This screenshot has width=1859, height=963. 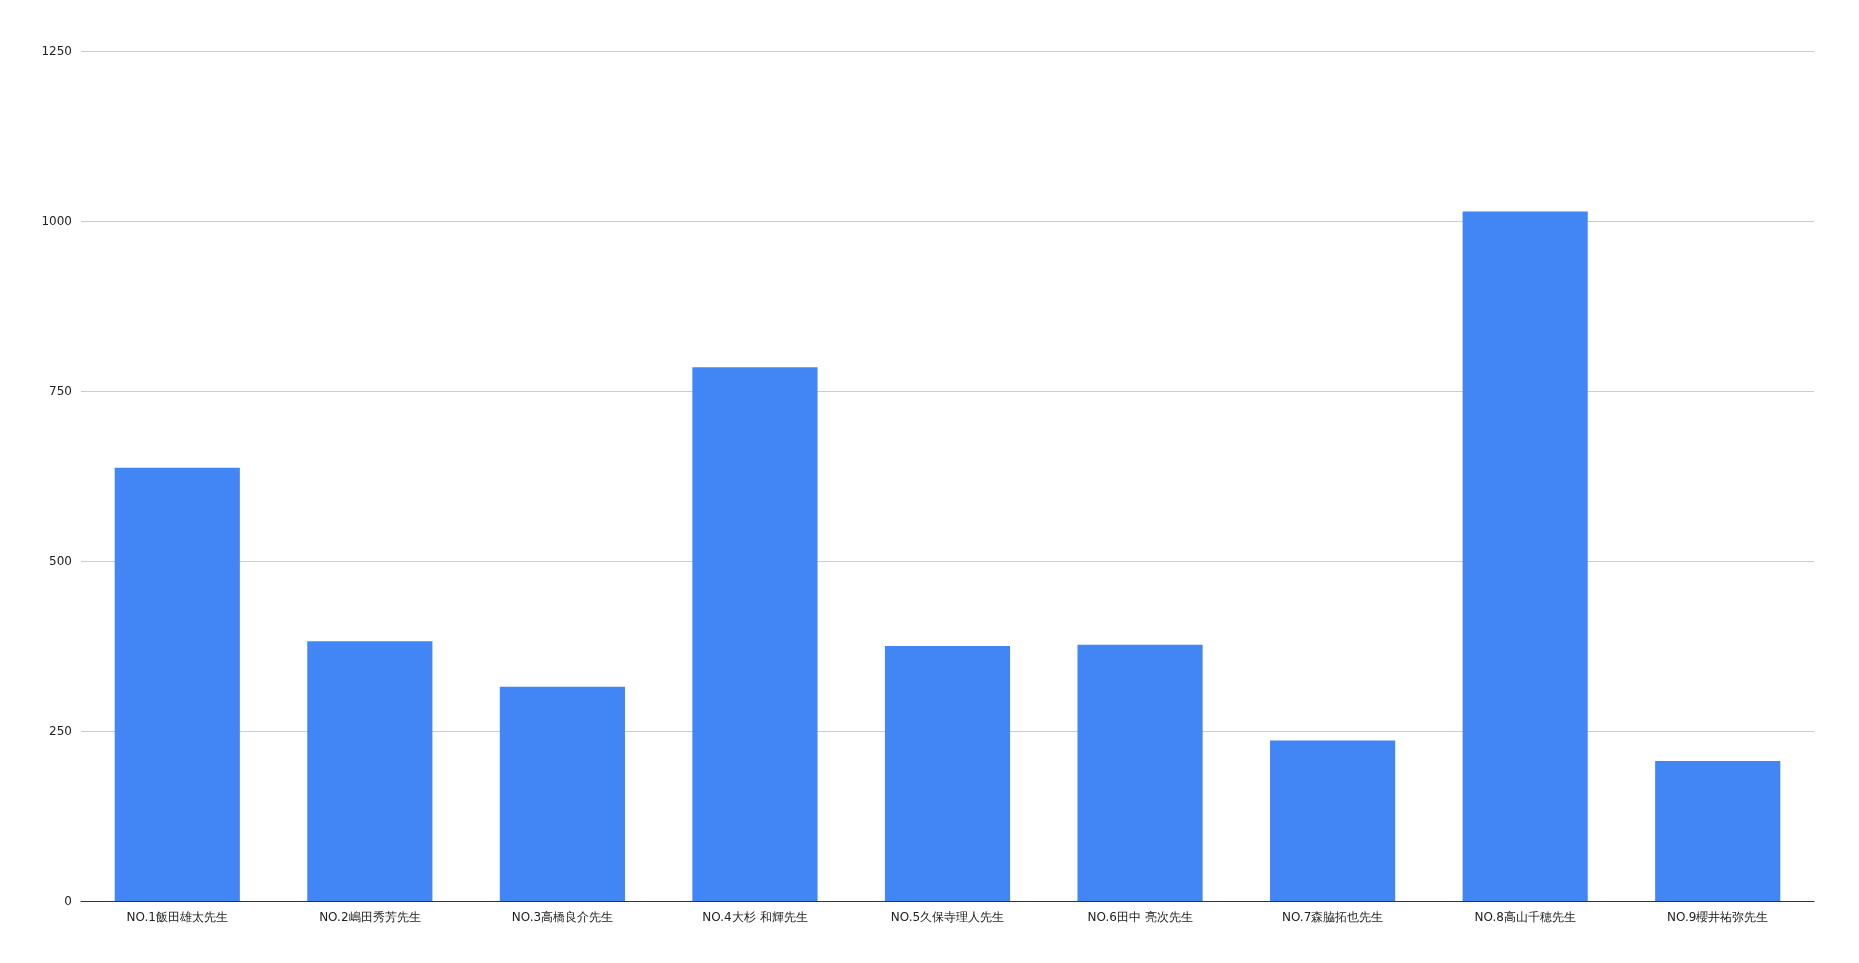 What do you see at coordinates (1140, 917) in the screenshot?
I see `x-tick-label: NO.6田中 亮次先生` at bounding box center [1140, 917].